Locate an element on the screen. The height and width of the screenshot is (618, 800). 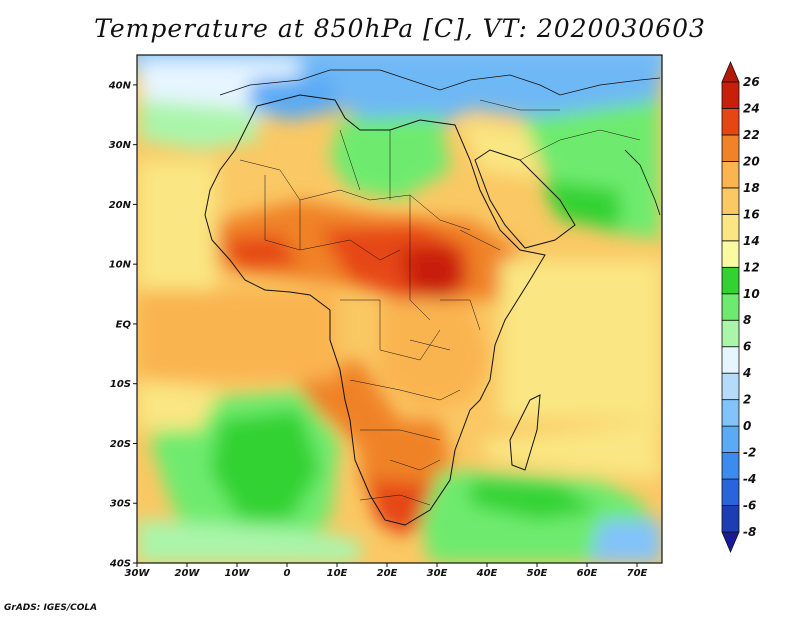
latitude-axis: 40N 30N 20N 10N EQ 10S 20S 30S 40S is located at coordinates (122, 325).